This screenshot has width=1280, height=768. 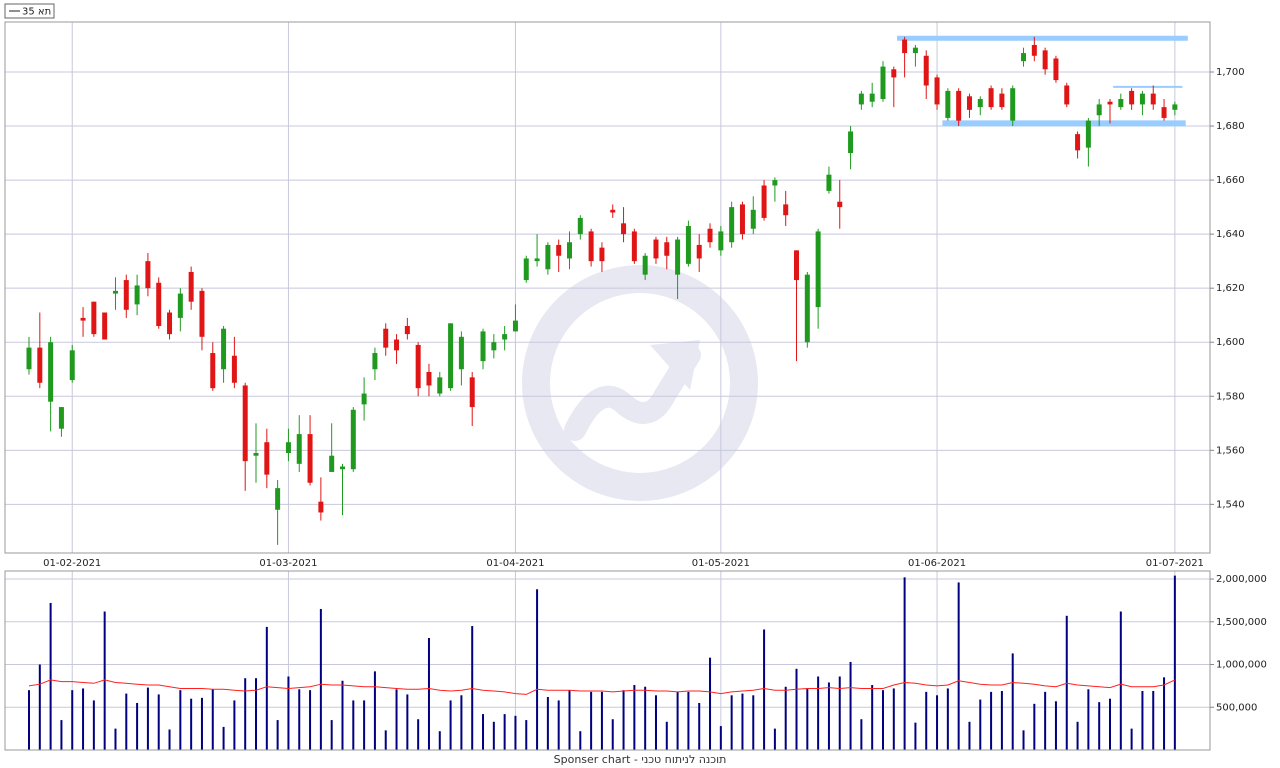 I want to click on y-tick-label: 1,660, so click(x=1230, y=180).